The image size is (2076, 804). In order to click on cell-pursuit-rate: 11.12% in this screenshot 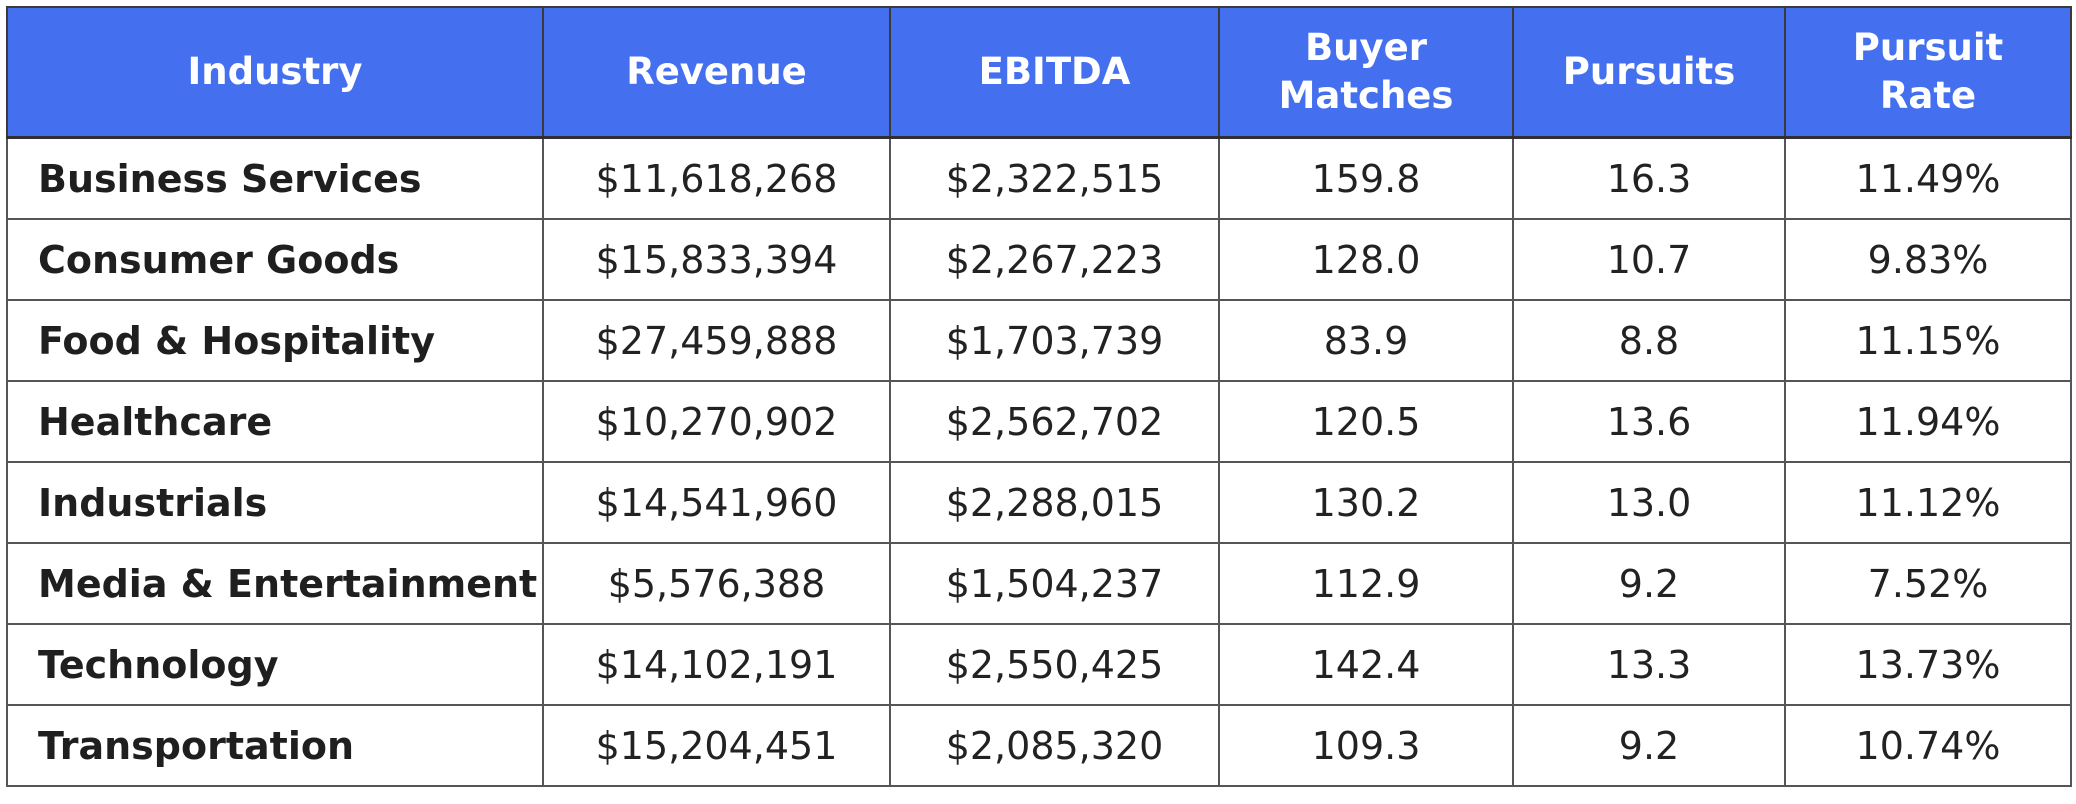, I will do `click(1928, 502)`.